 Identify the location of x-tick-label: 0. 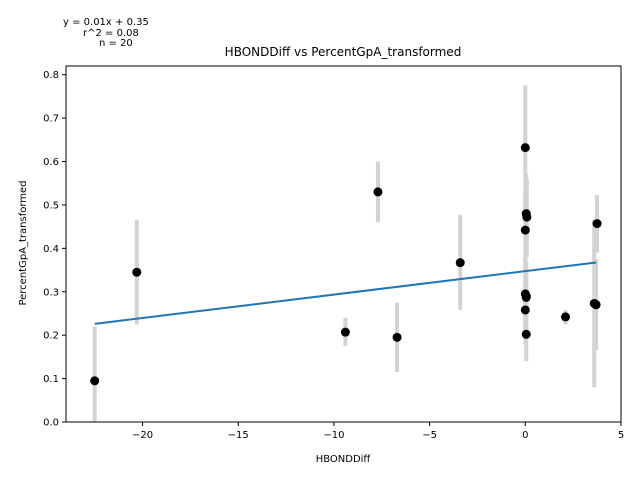
(525, 435).